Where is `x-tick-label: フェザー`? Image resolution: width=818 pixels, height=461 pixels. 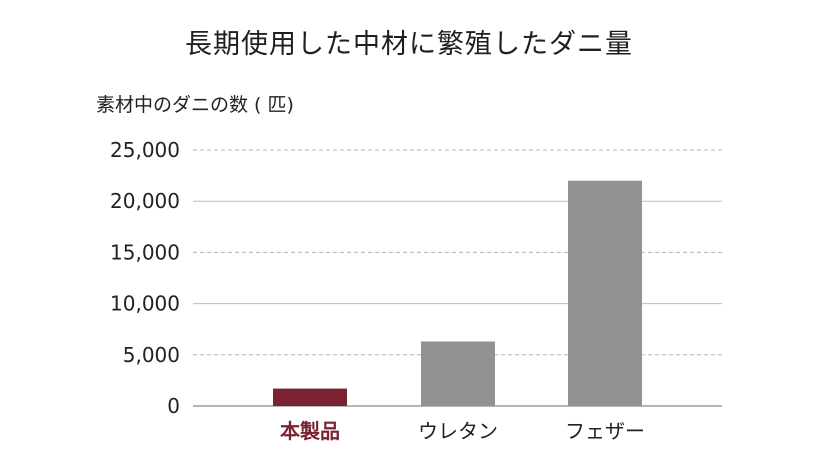 x-tick-label: フェザー is located at coordinates (605, 431).